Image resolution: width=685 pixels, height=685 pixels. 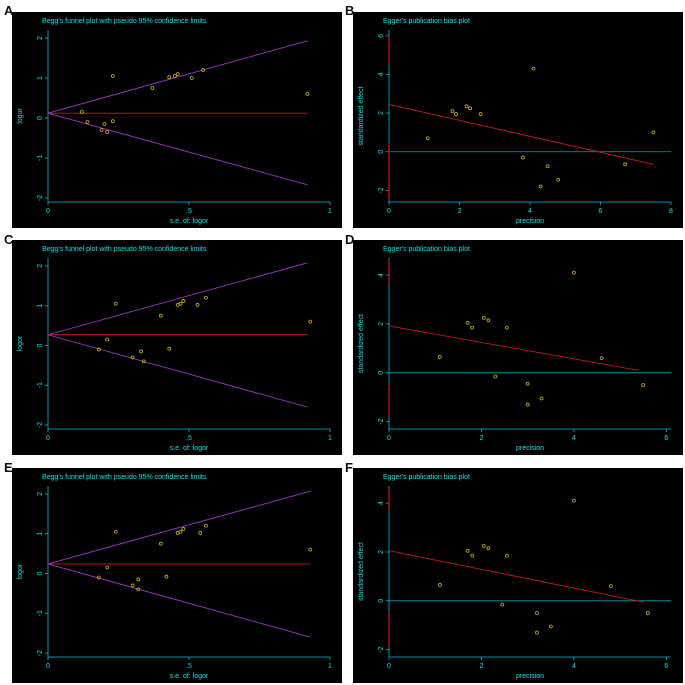 What do you see at coordinates (8, 467) in the screenshot?
I see `panel-label-e: E` at bounding box center [8, 467].